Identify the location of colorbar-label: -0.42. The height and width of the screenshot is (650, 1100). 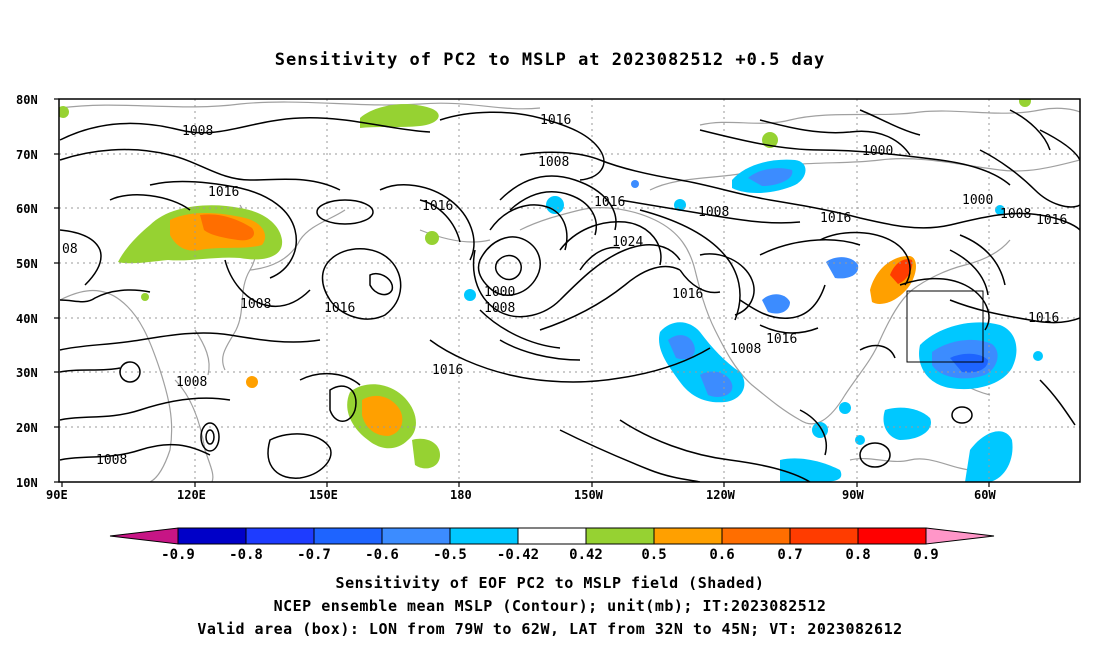
(518, 555).